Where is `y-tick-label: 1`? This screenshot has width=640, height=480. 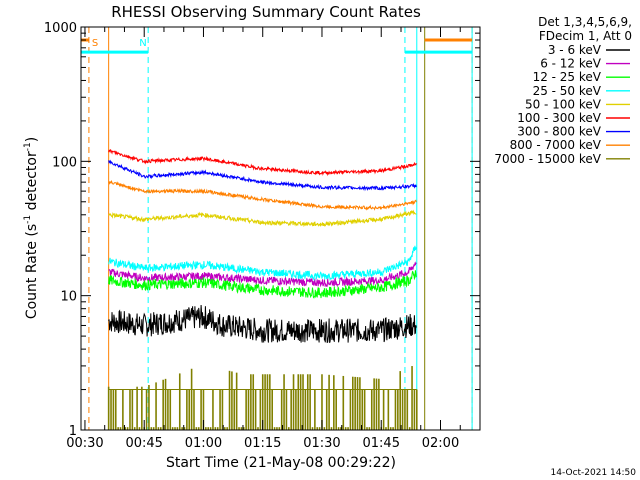 y-tick-label: 1 is located at coordinates (73, 431).